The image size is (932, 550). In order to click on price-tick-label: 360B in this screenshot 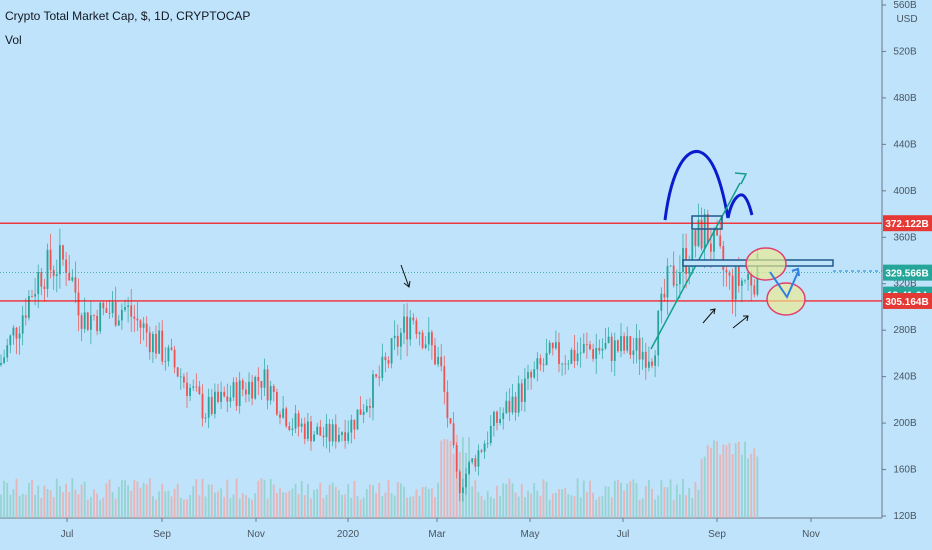, I will do `click(905, 237)`.